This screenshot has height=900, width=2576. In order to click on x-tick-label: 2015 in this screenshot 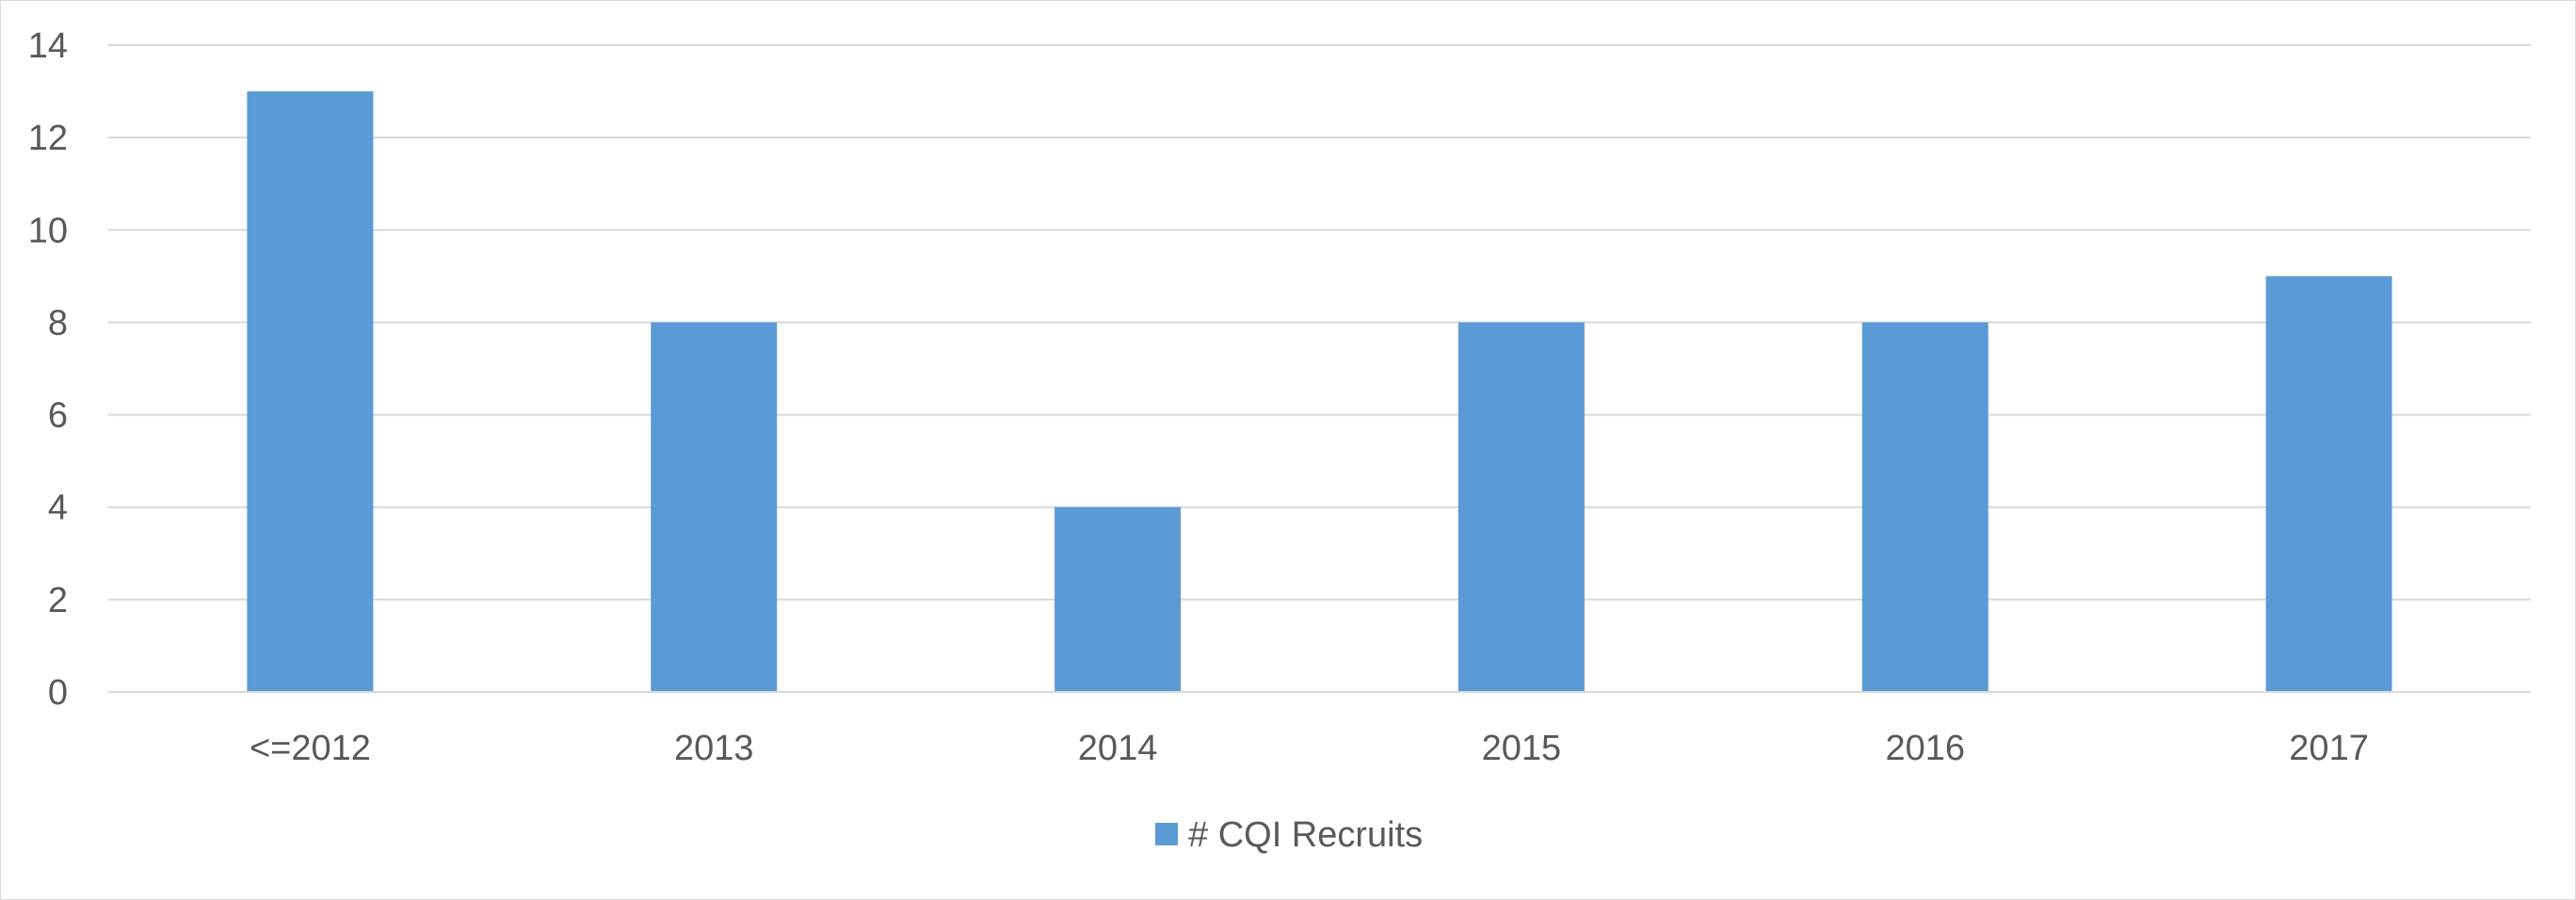, I will do `click(1522, 748)`.